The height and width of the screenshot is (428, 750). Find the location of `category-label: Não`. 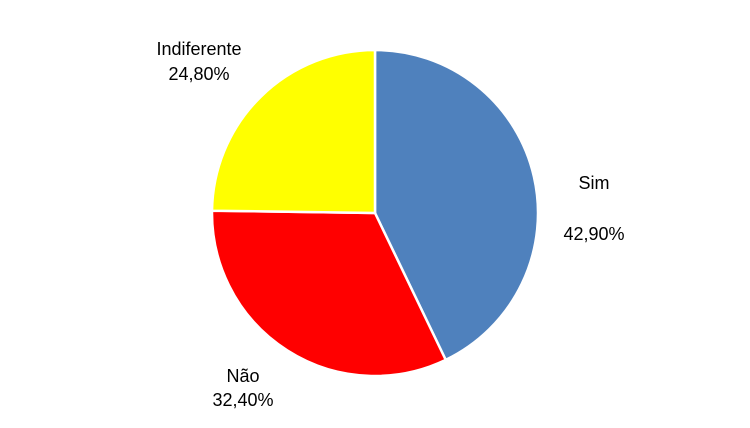

category-label: Não is located at coordinates (242, 376).